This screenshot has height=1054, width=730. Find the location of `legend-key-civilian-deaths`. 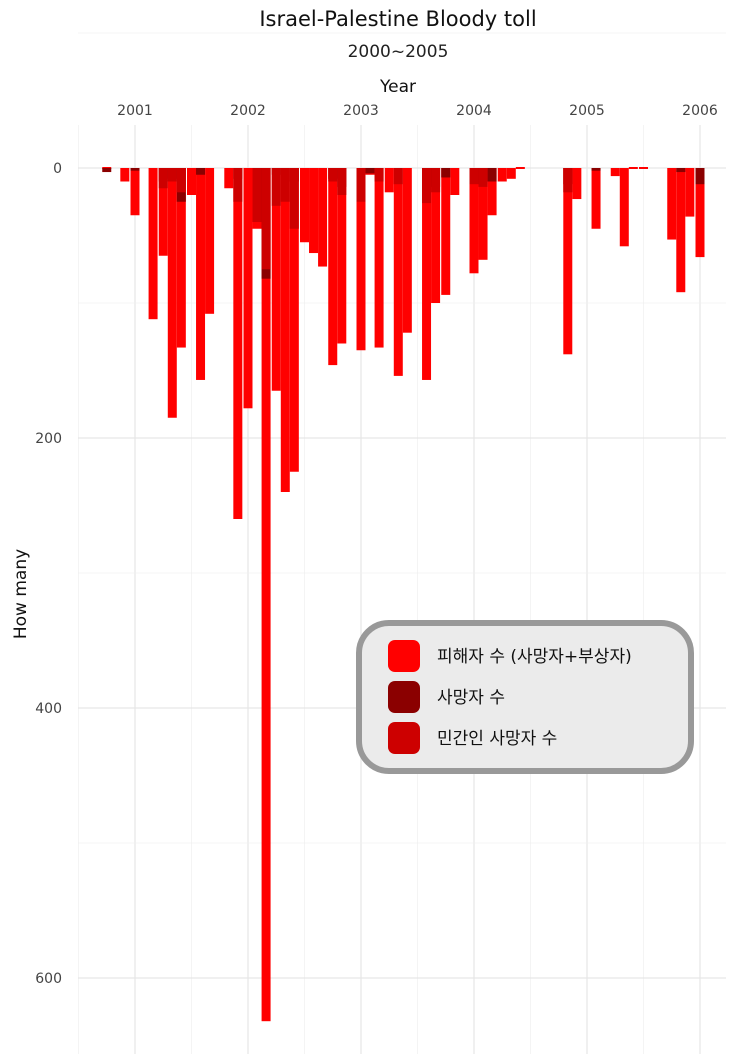

legend-key-civilian-deaths is located at coordinates (404, 738).